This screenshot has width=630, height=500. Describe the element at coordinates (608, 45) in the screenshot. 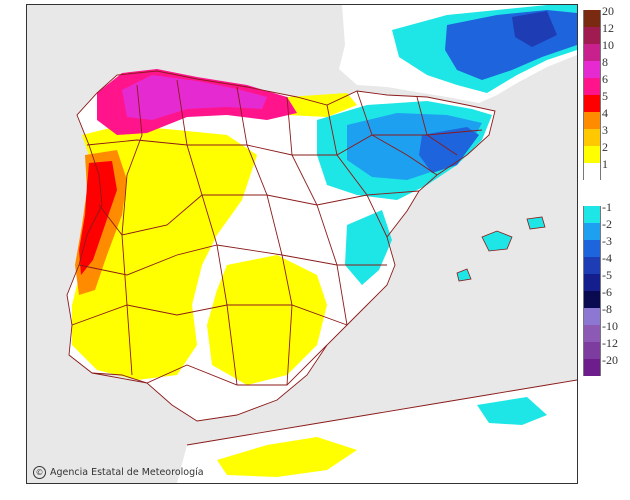

I see `legend-label: 10` at that location.